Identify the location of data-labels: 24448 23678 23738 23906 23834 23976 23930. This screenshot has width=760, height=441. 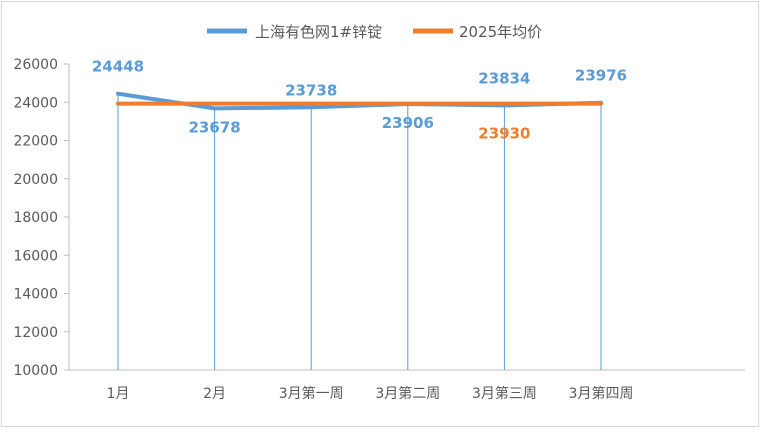
(359, 100).